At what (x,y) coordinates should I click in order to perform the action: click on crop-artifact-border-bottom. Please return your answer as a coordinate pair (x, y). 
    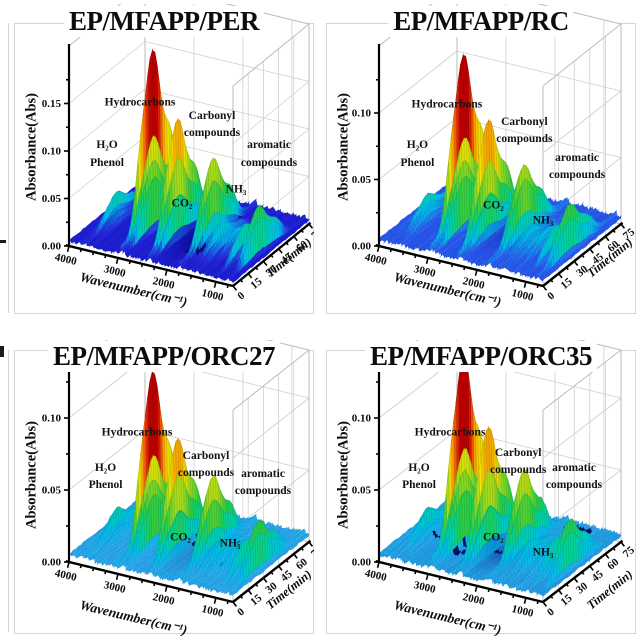
    Looking at the image, I should click on (8, 491).